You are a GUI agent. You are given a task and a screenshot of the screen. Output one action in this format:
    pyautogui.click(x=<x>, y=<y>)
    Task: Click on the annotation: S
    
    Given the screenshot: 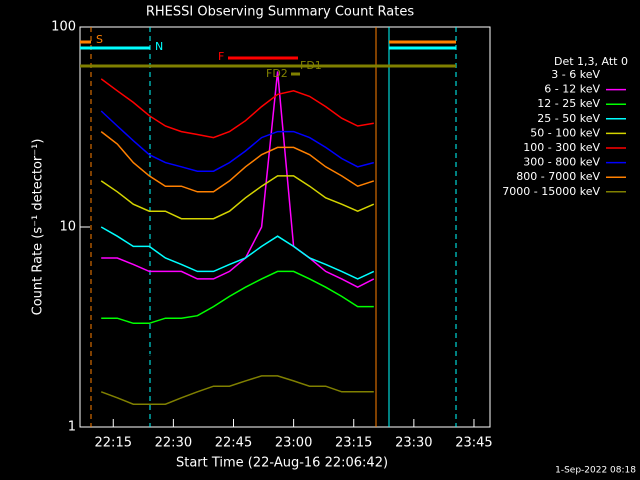 What is the action you would take?
    pyautogui.click(x=99, y=39)
    